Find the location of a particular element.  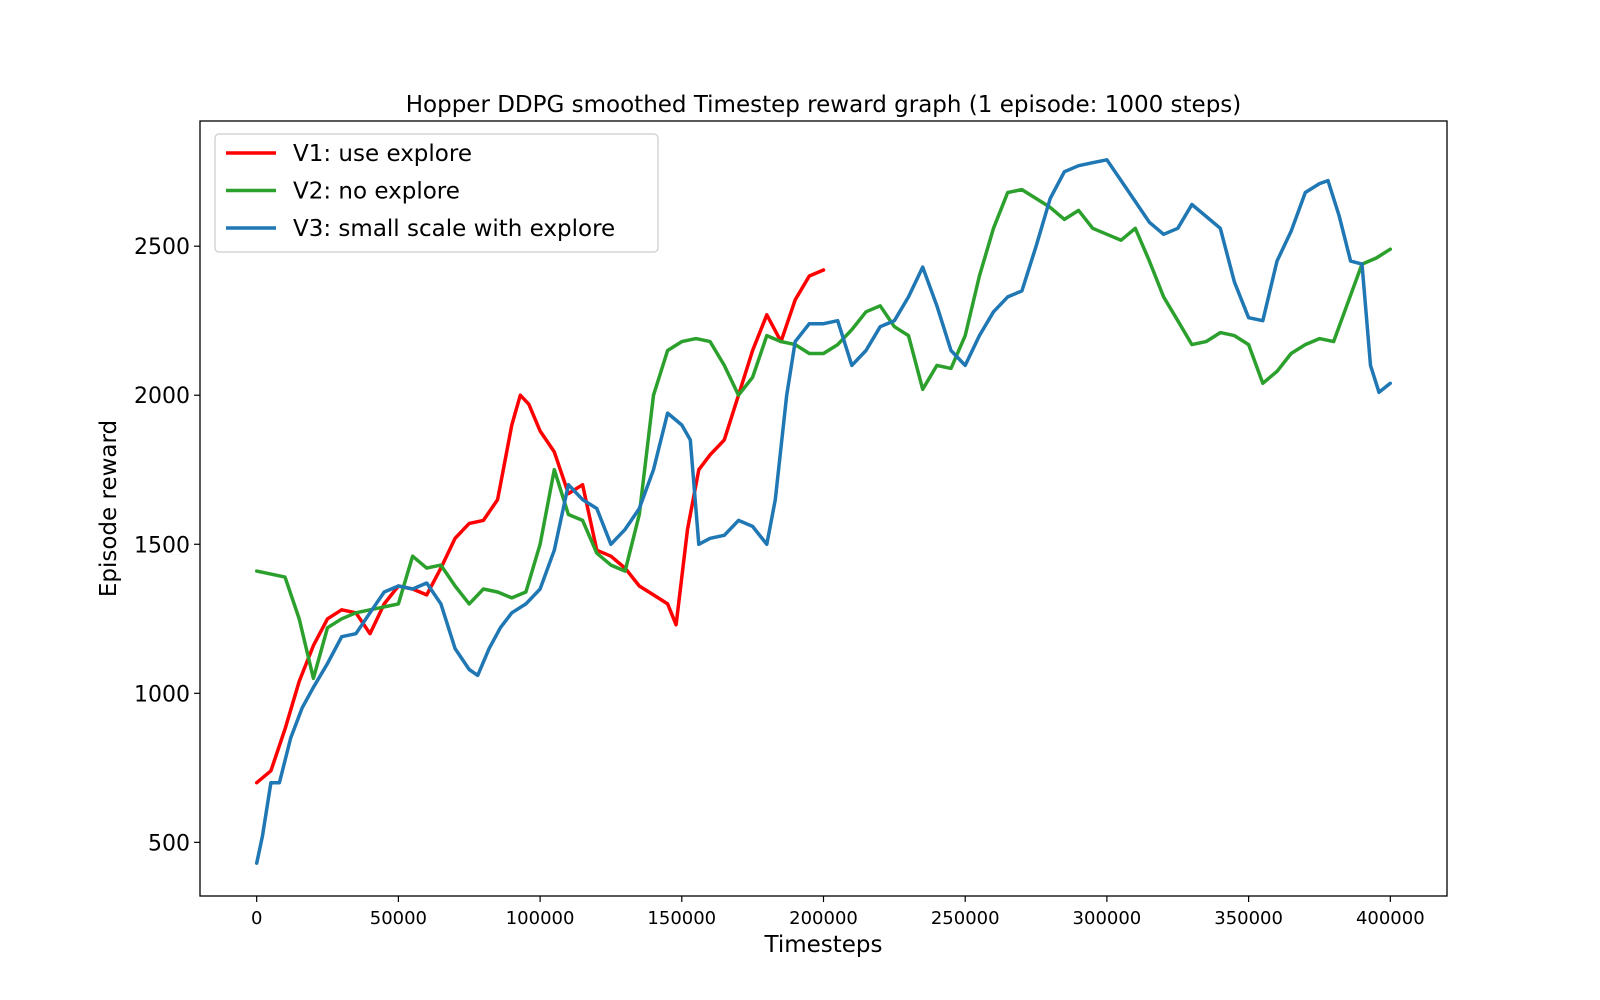

legend-label-v1: V1: use explore is located at coordinates (382, 154).